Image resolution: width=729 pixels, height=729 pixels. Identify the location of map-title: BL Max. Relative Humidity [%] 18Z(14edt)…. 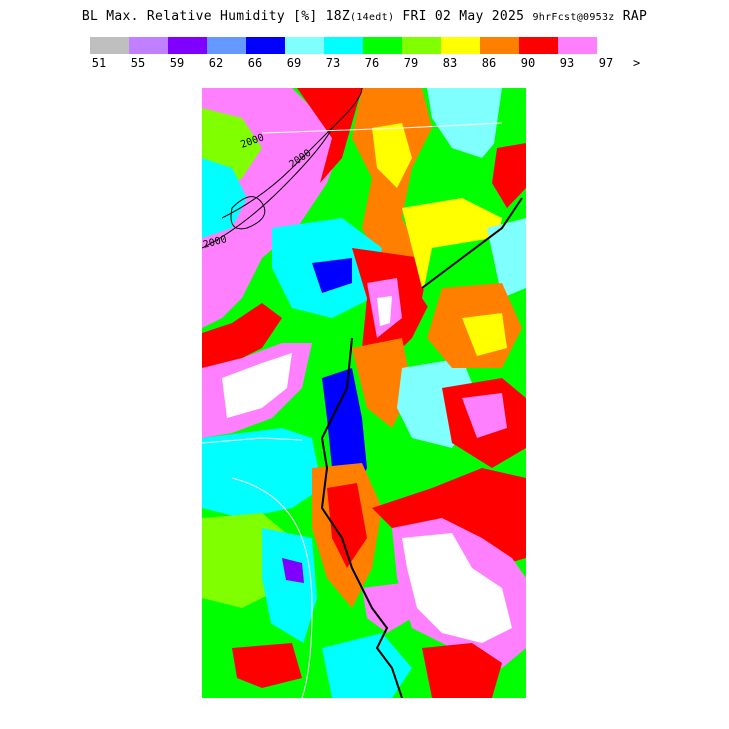
(364, 16).